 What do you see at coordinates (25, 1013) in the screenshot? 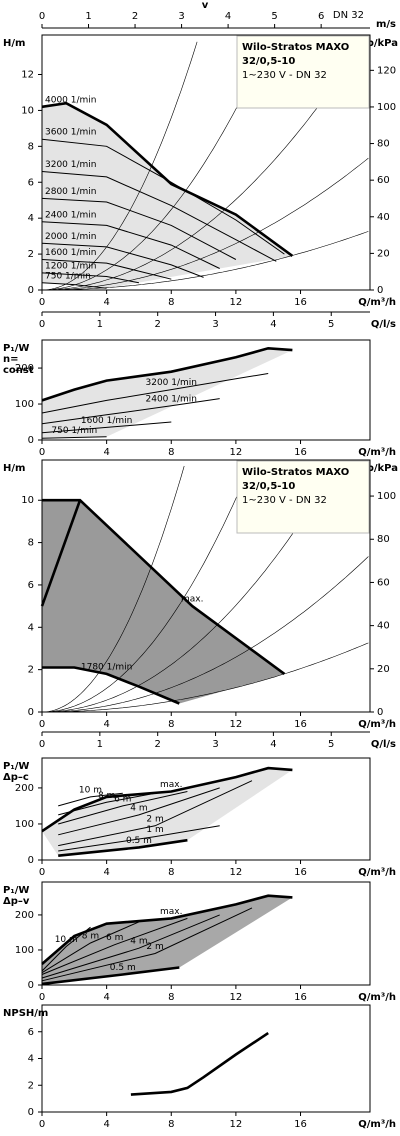
I see `y-axis-label: NPSH/m` at bounding box center [25, 1013].